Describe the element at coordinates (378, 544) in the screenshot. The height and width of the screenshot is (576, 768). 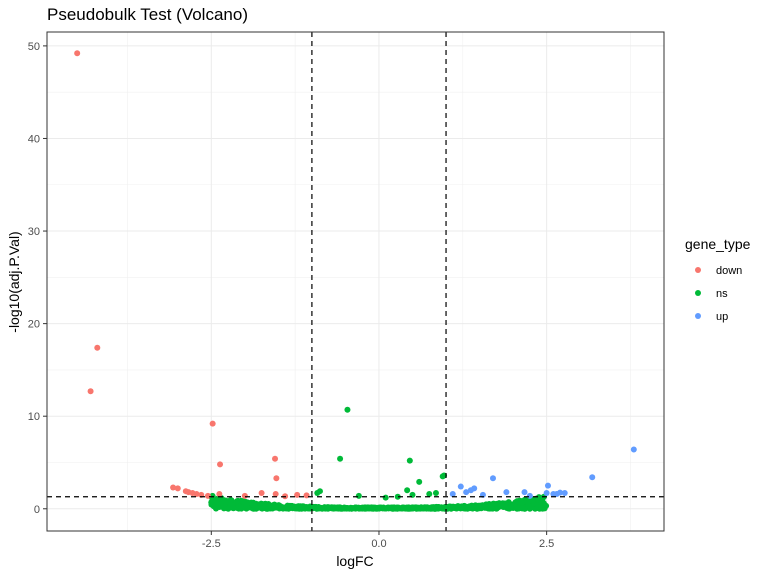
I see `x-tick-label: 0.0` at that location.